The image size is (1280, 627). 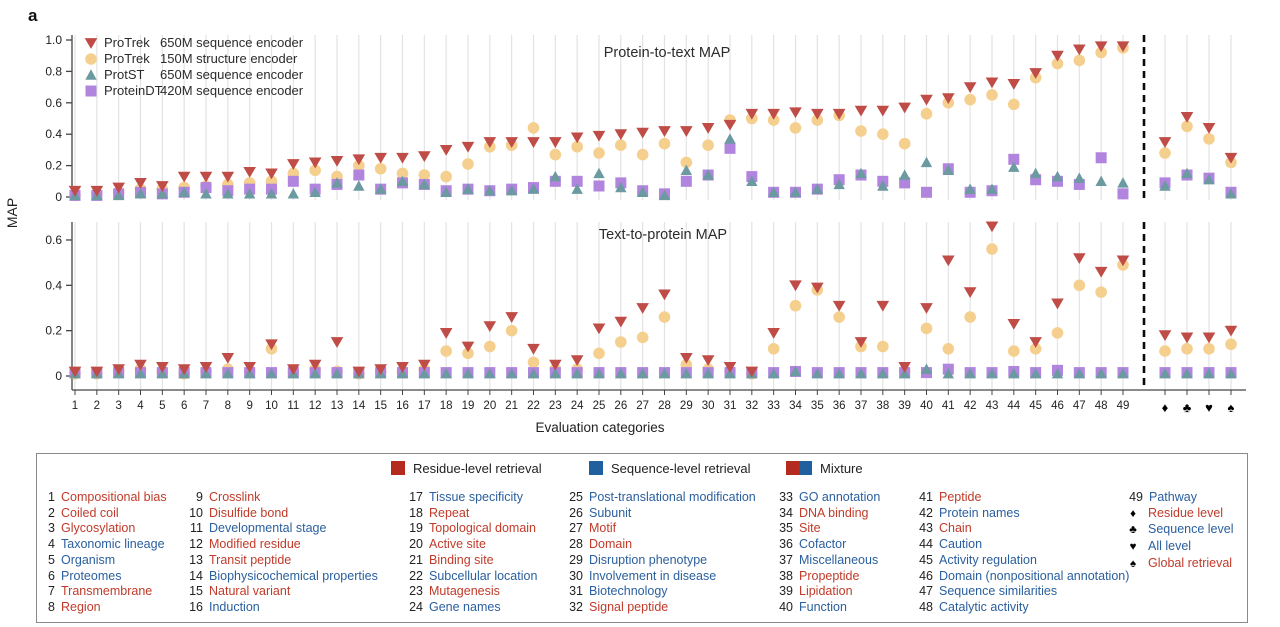 I want to click on x-suit-symbol: ♠, so click(x=1231, y=407).